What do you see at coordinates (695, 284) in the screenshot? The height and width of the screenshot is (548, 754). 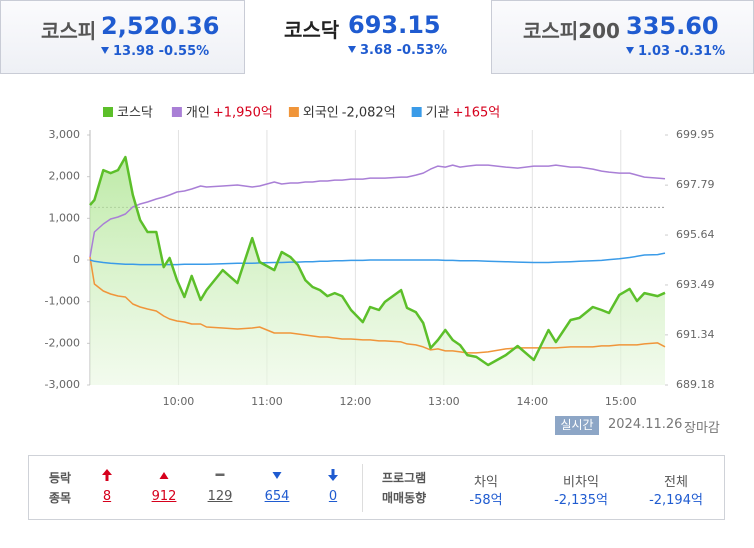 I see `y2-tick-label: 693.49` at bounding box center [695, 284].